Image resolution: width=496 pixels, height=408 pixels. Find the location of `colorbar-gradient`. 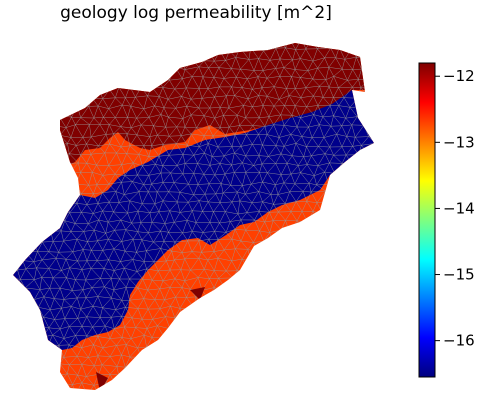

colorbar-gradient is located at coordinates (427, 220).